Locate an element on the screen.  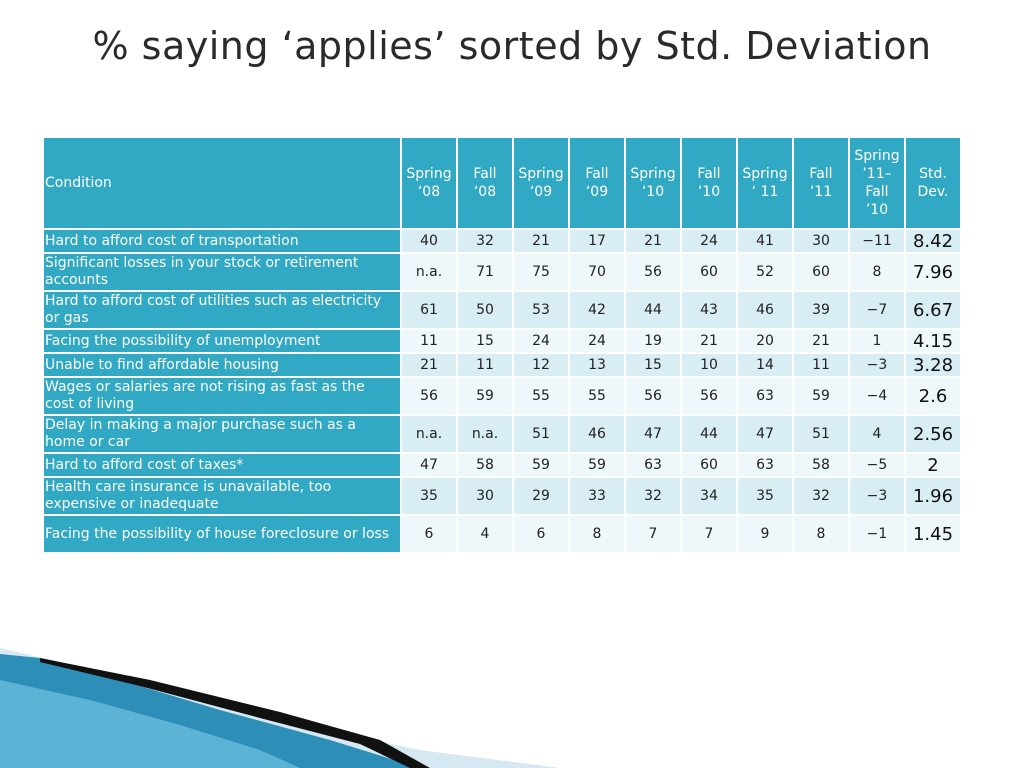
value-cell: −11 is located at coordinates (877, 241).